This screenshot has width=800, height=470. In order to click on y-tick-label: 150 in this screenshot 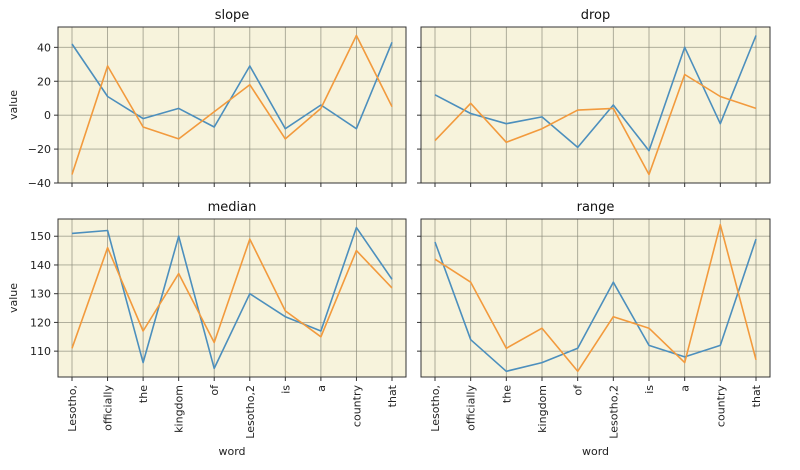, I will do `click(40, 236)`.